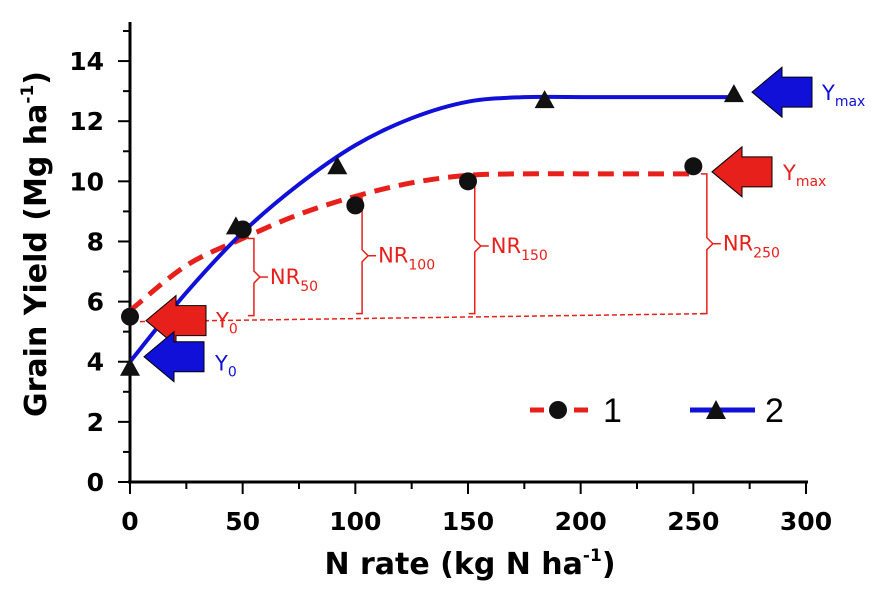 Image resolution: width=888 pixels, height=605 pixels. I want to click on x-tick-label: 250, so click(693, 521).